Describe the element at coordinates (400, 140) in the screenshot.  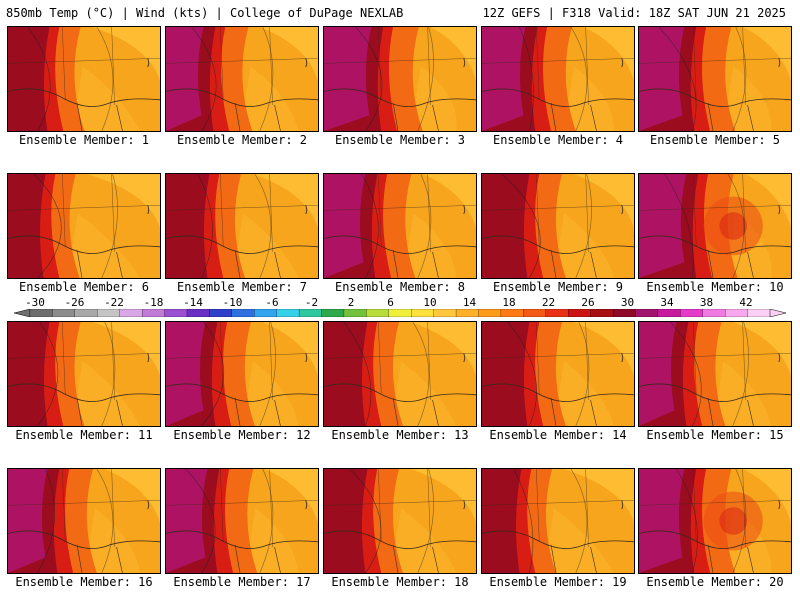
I see `ensemble-member-label: Ensemble Member: 3` at that location.